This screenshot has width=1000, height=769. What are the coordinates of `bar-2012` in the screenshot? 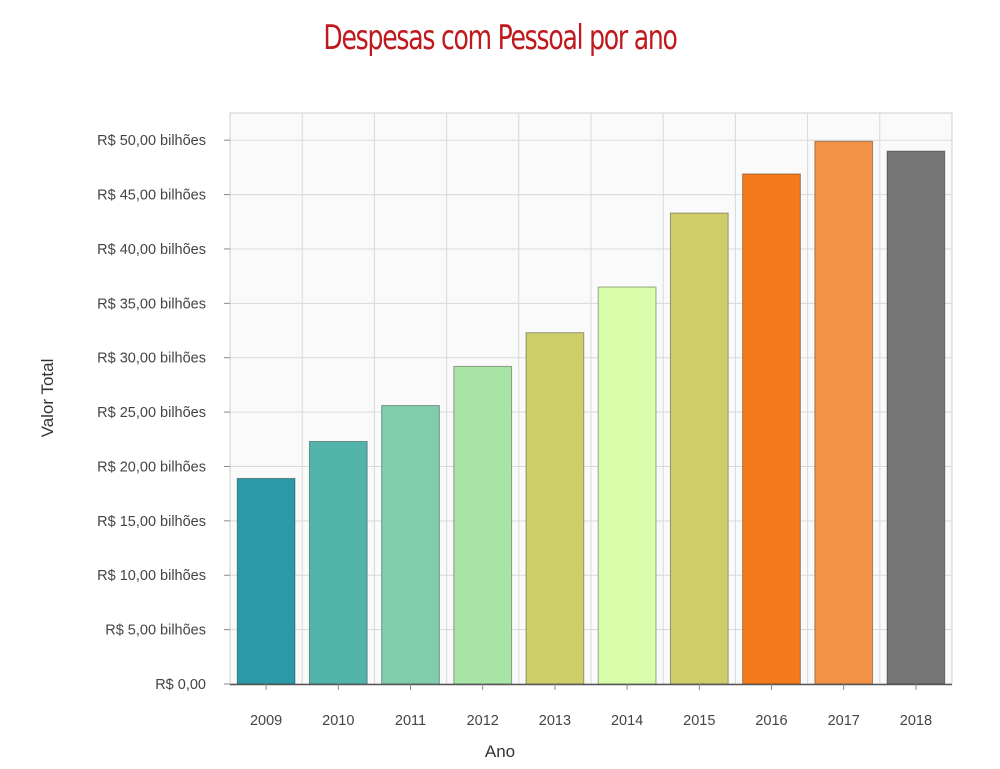 It's located at (483, 525).